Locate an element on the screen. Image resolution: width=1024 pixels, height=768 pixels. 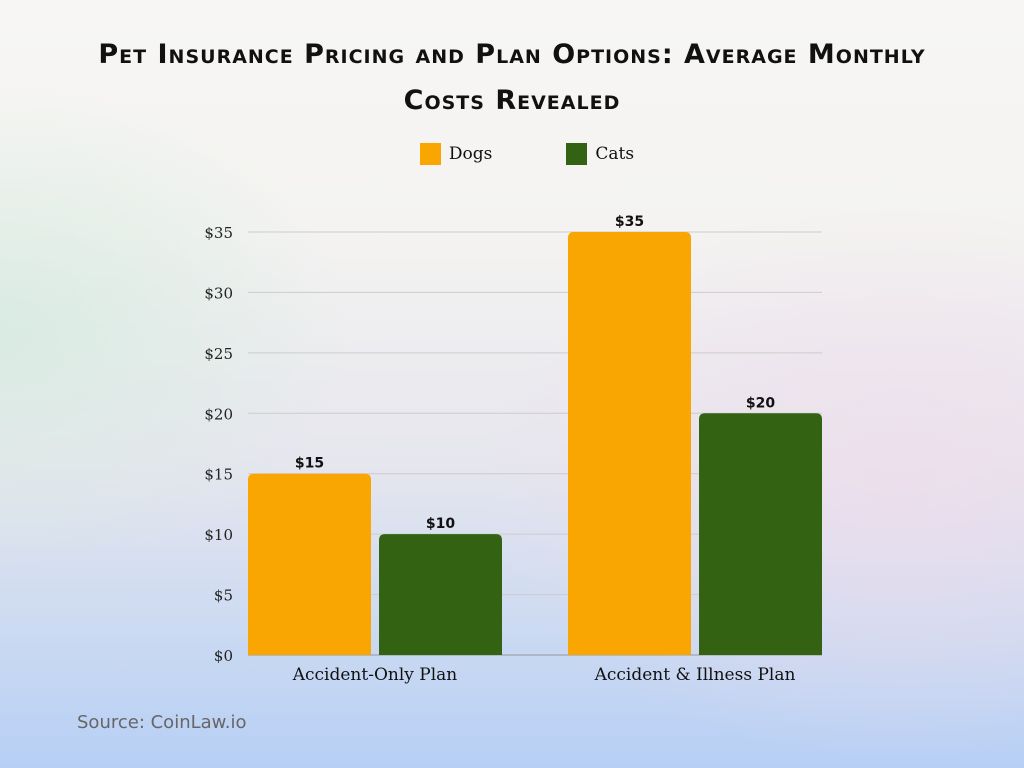
legend-item-cats: Cats is located at coordinates (600, 154).